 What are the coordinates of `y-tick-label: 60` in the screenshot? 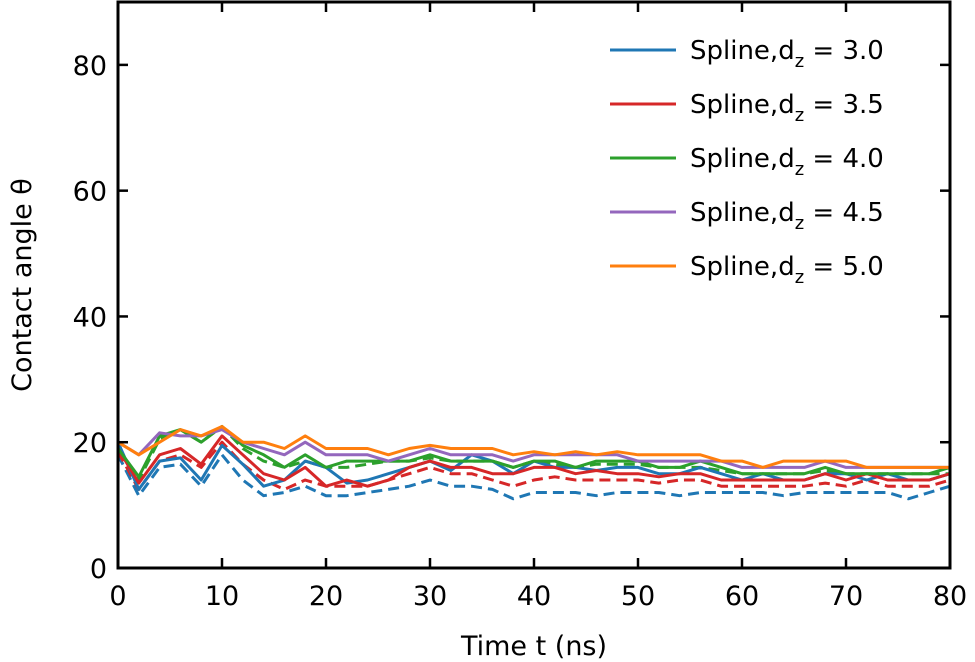 It's located at (90, 192).